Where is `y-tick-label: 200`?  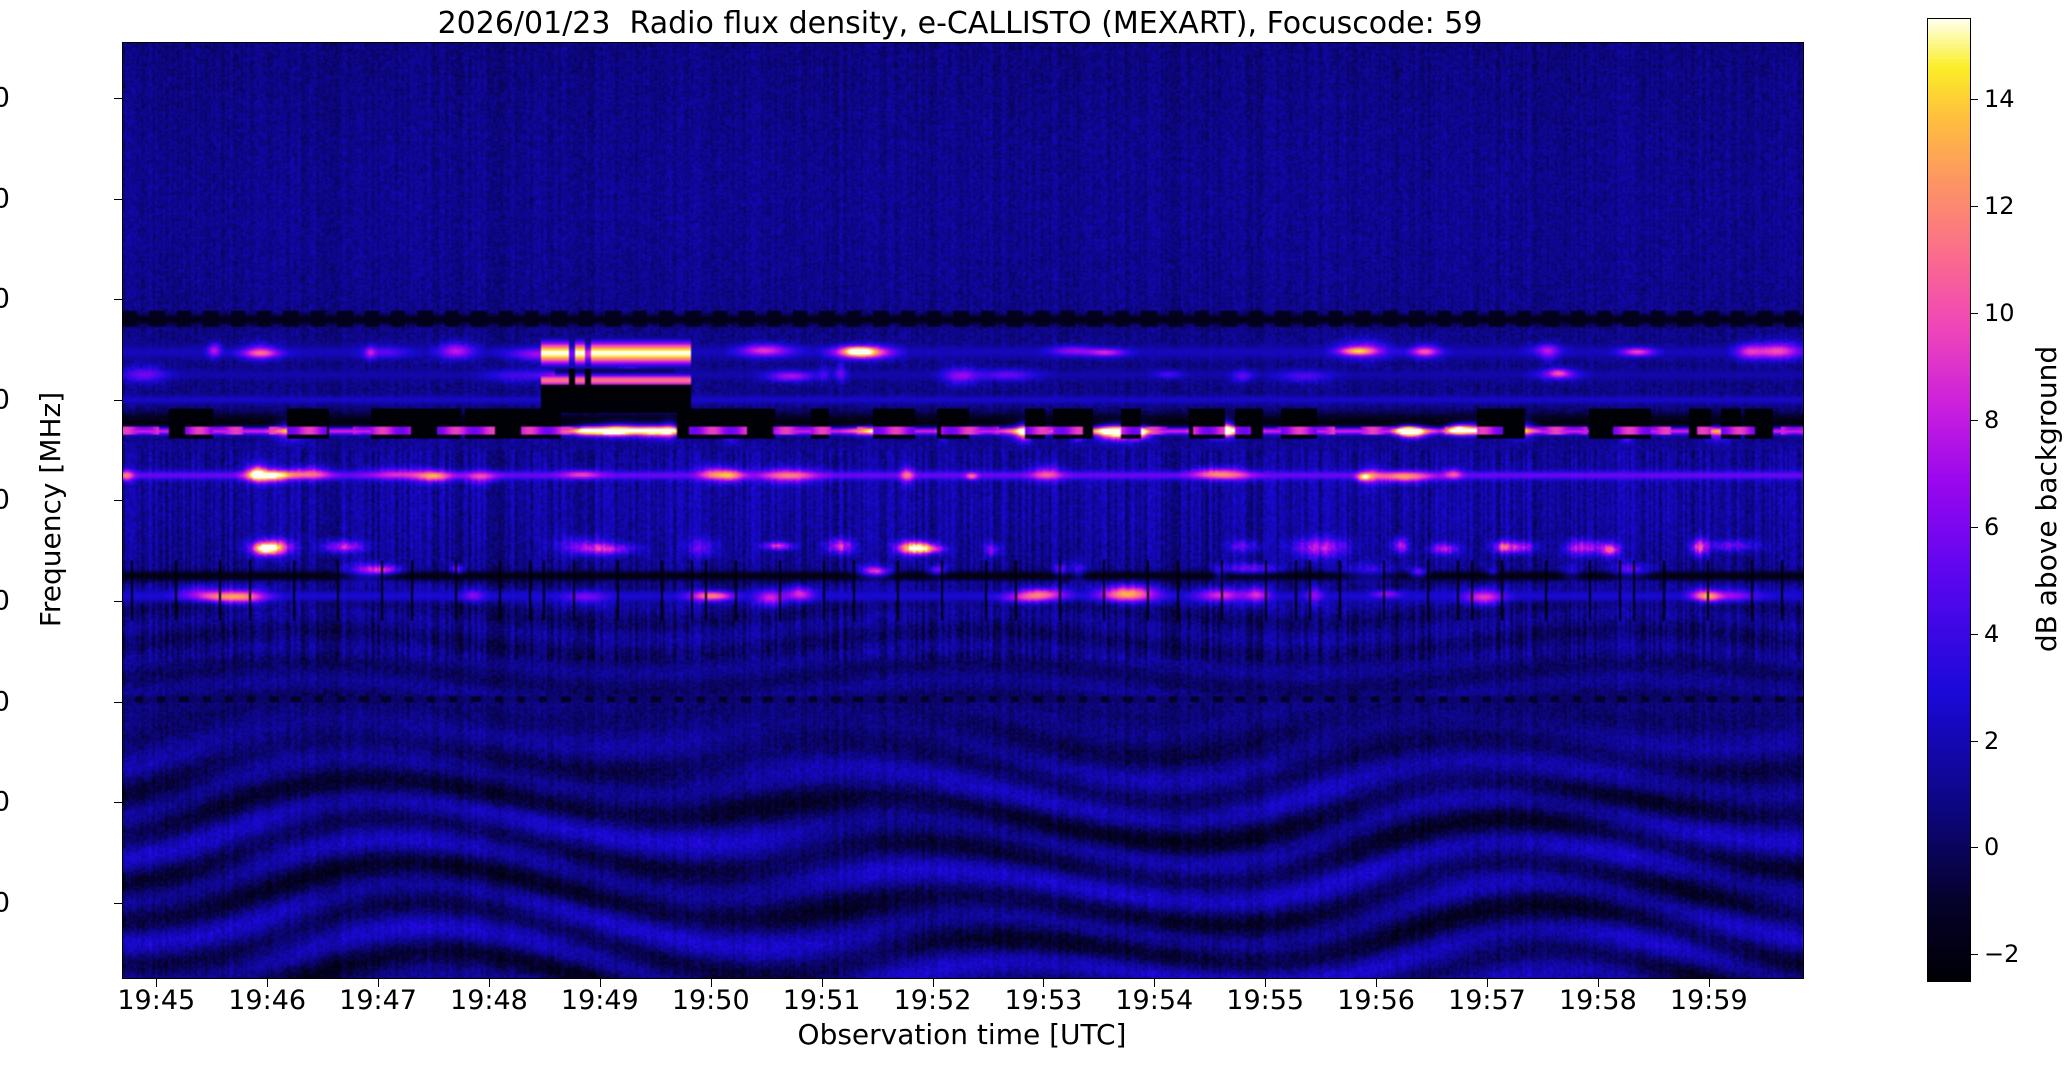
y-tick-label: 200 is located at coordinates (5, 199).